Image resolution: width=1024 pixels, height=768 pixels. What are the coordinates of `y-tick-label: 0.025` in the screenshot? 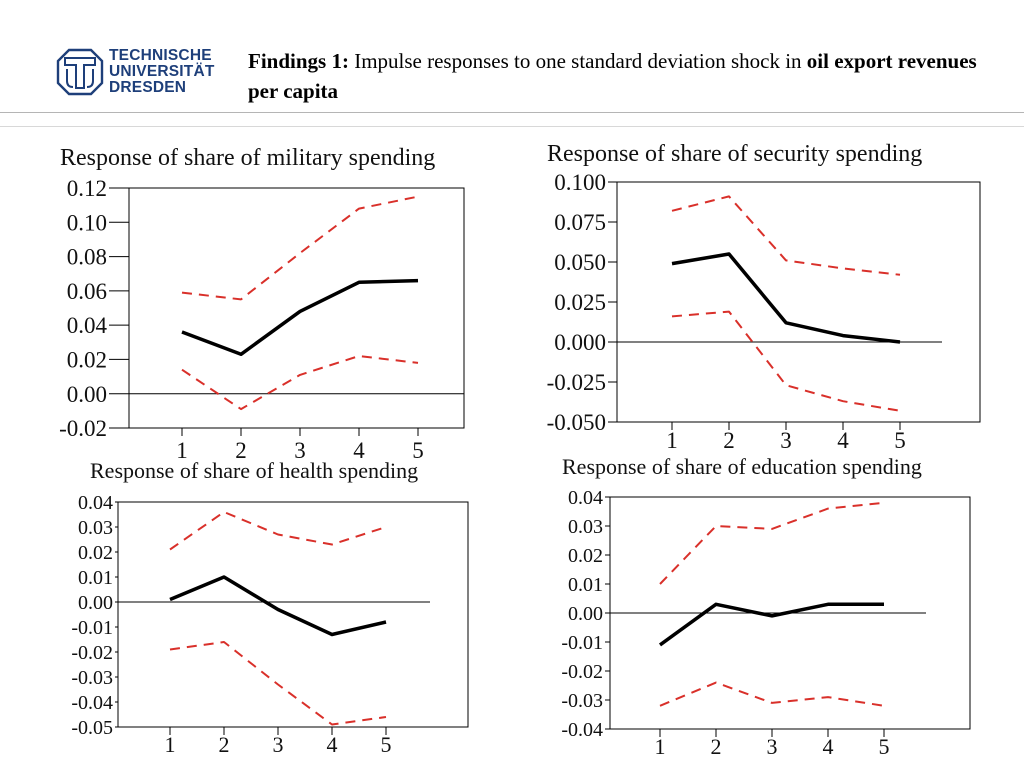 It's located at (580, 302).